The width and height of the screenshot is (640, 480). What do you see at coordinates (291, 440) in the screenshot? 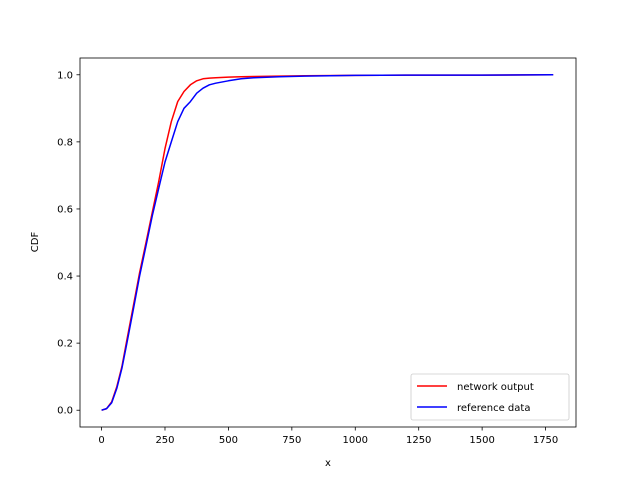
I see `x-tick-label: 750` at bounding box center [291, 440].